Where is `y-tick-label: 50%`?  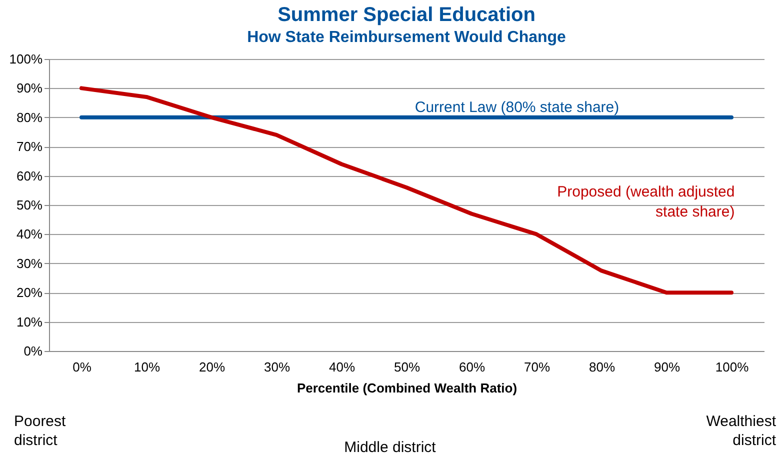
y-tick-label: 50% is located at coordinates (29, 205).